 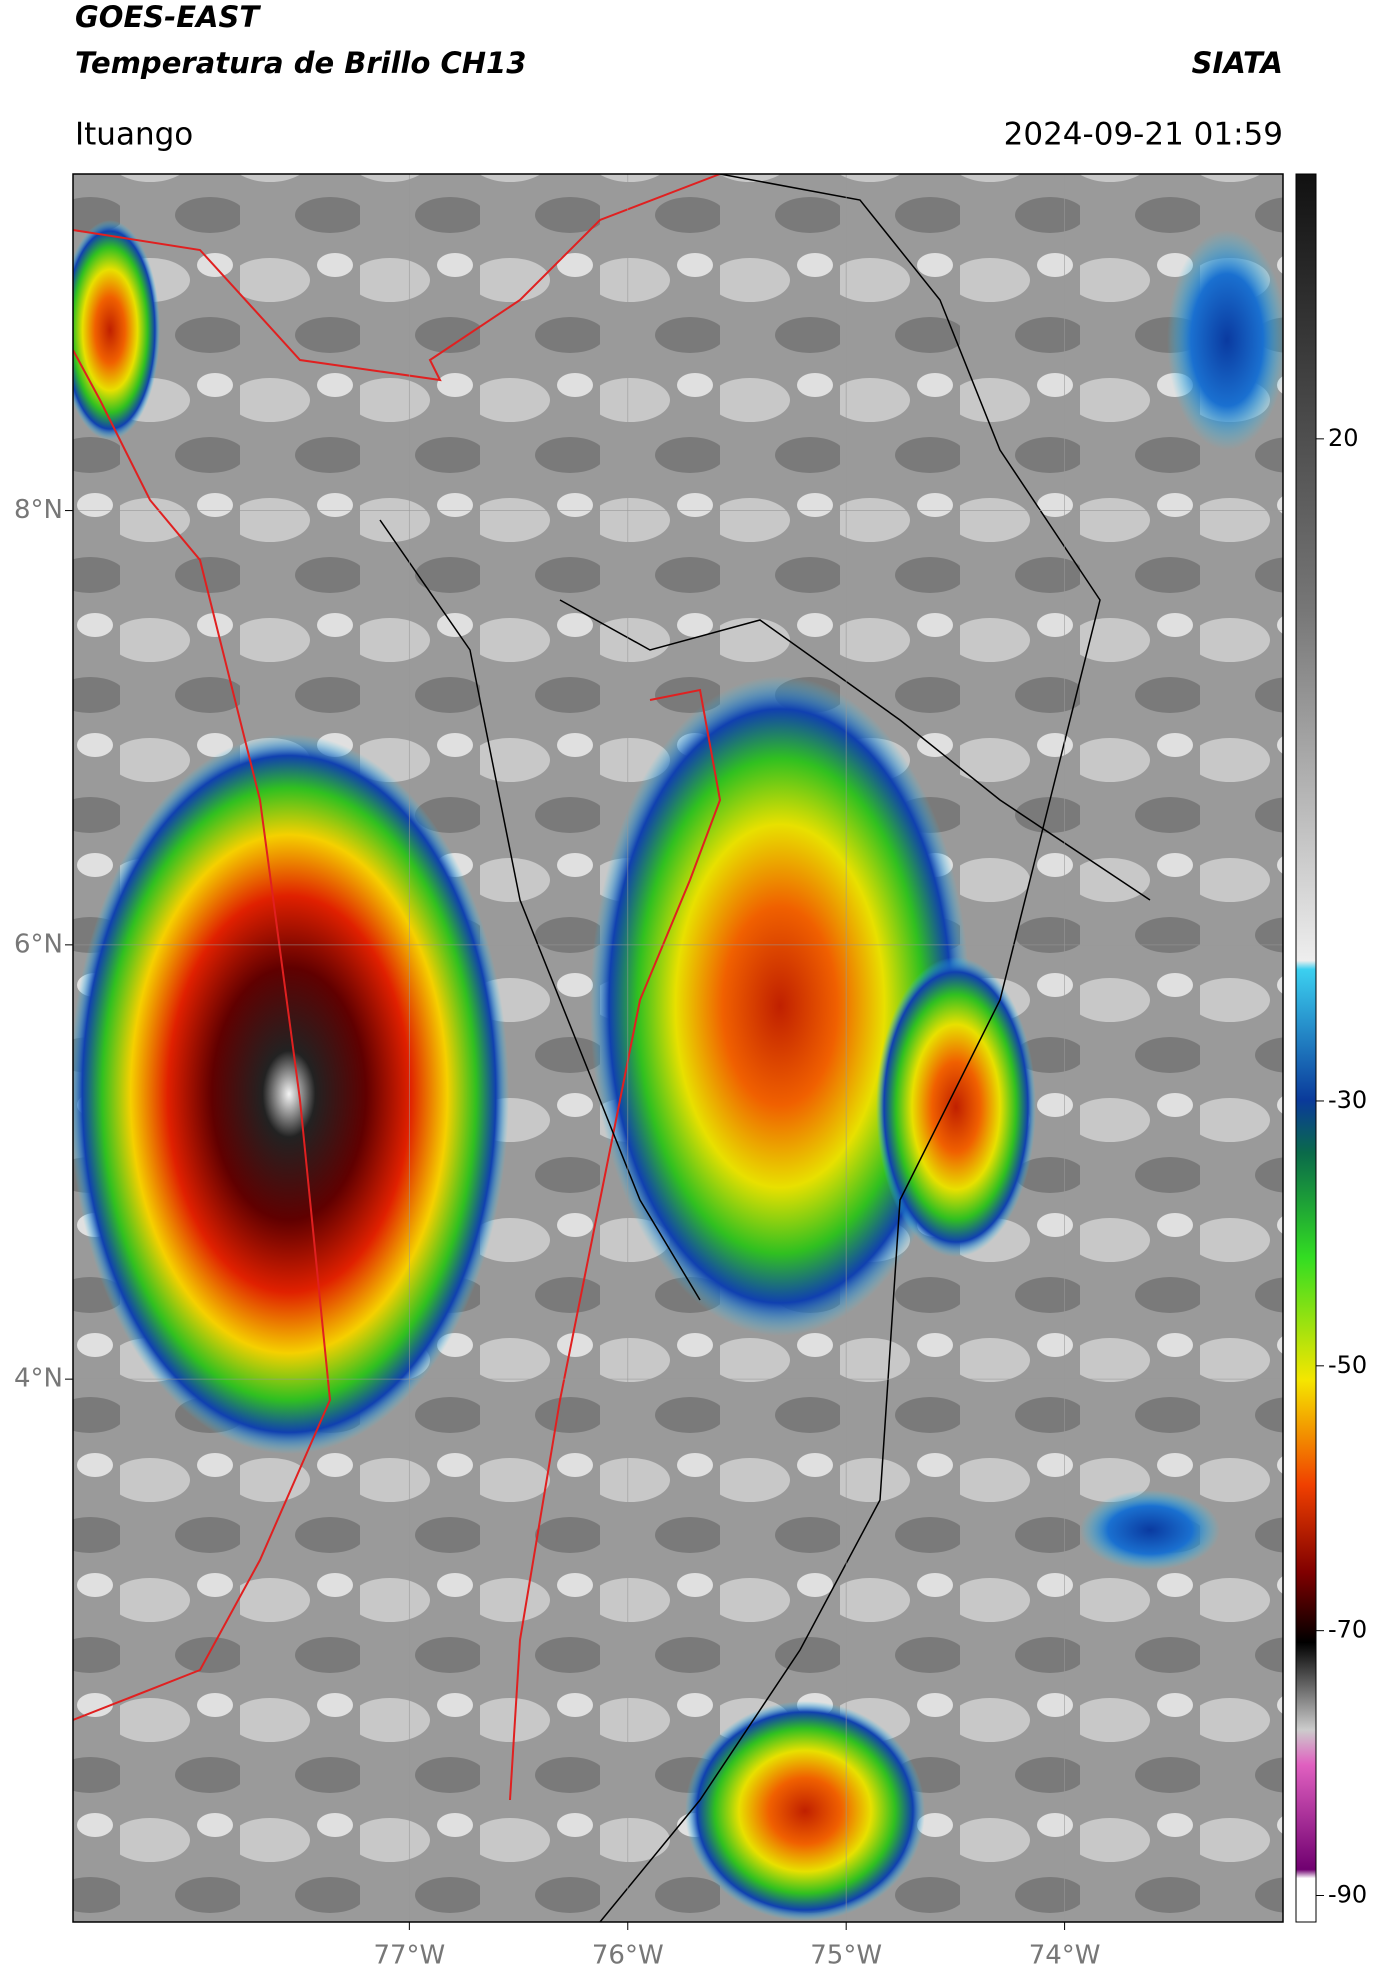 I want to click on location: Ituango, so click(x=134, y=135).